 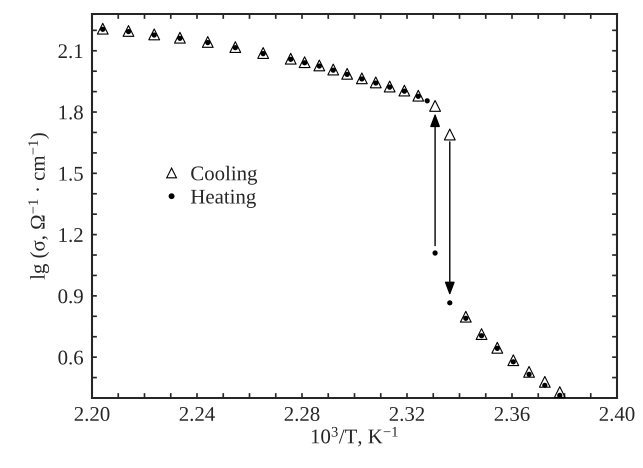 What do you see at coordinates (224, 175) in the screenshot?
I see `legend-label: Cooling` at bounding box center [224, 175].